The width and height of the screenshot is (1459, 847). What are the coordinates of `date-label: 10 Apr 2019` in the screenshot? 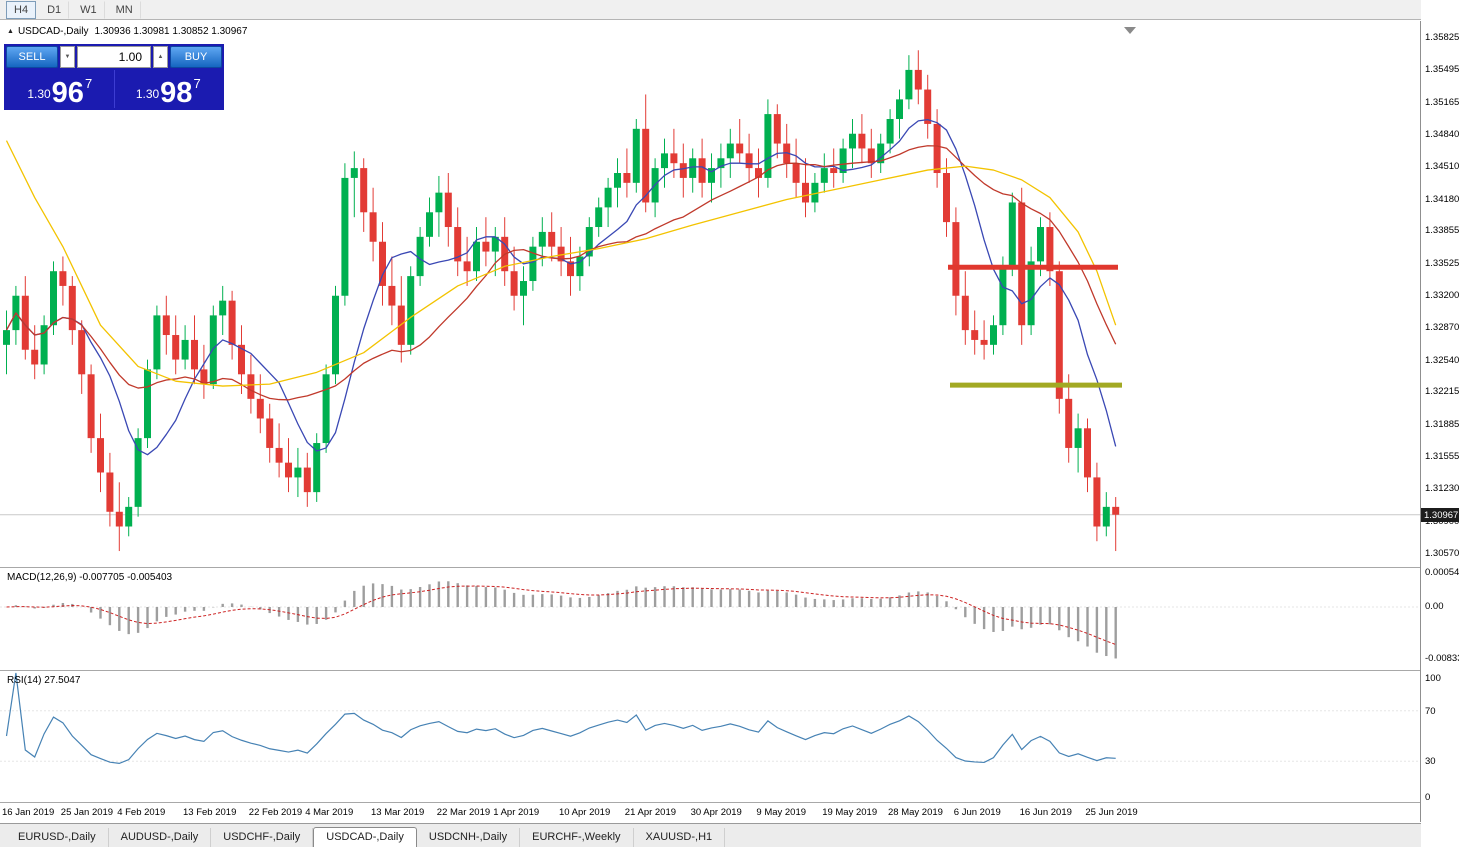 It's located at (585, 812).